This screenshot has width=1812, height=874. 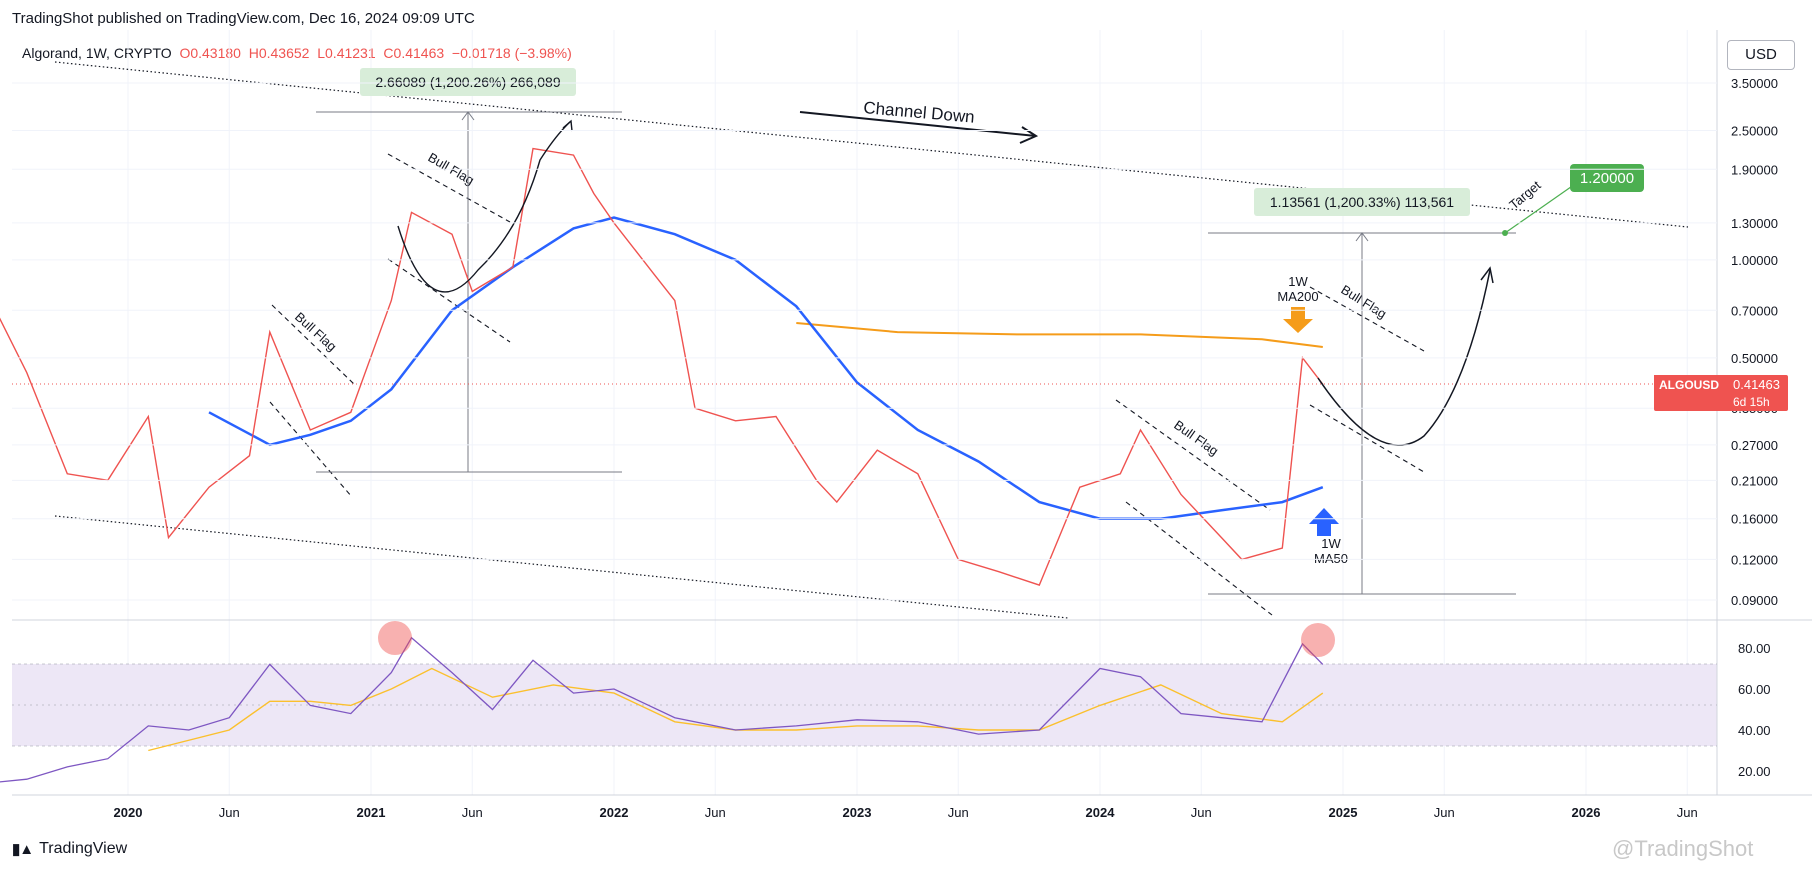 I want to click on ohlc-high: H0.43652, so click(x=279, y=53).